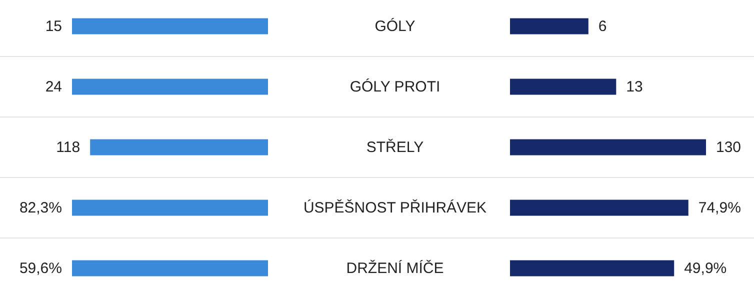 The width and height of the screenshot is (754, 299). I want to click on category-label: GÓLY PROTI, so click(395, 86).